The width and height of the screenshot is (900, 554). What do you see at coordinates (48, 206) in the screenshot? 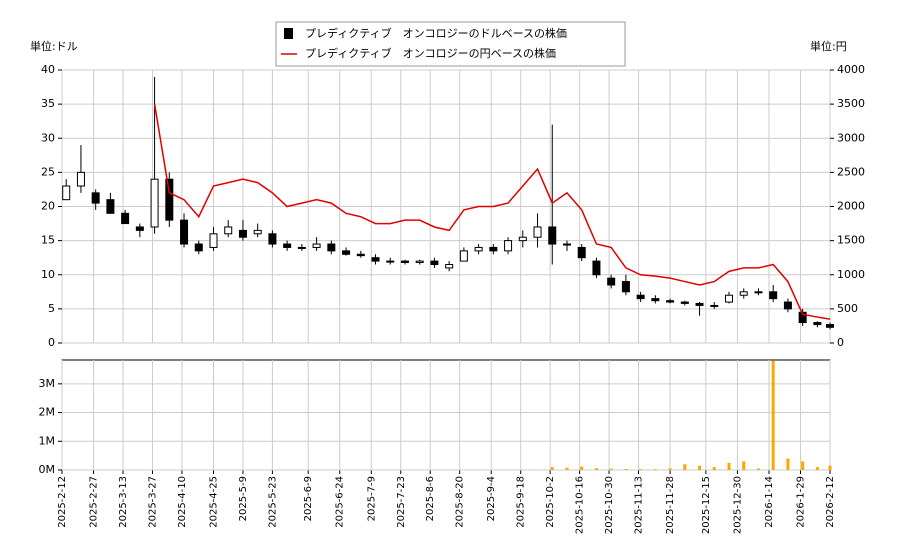
I see `y-tick-label: 20` at bounding box center [48, 206].